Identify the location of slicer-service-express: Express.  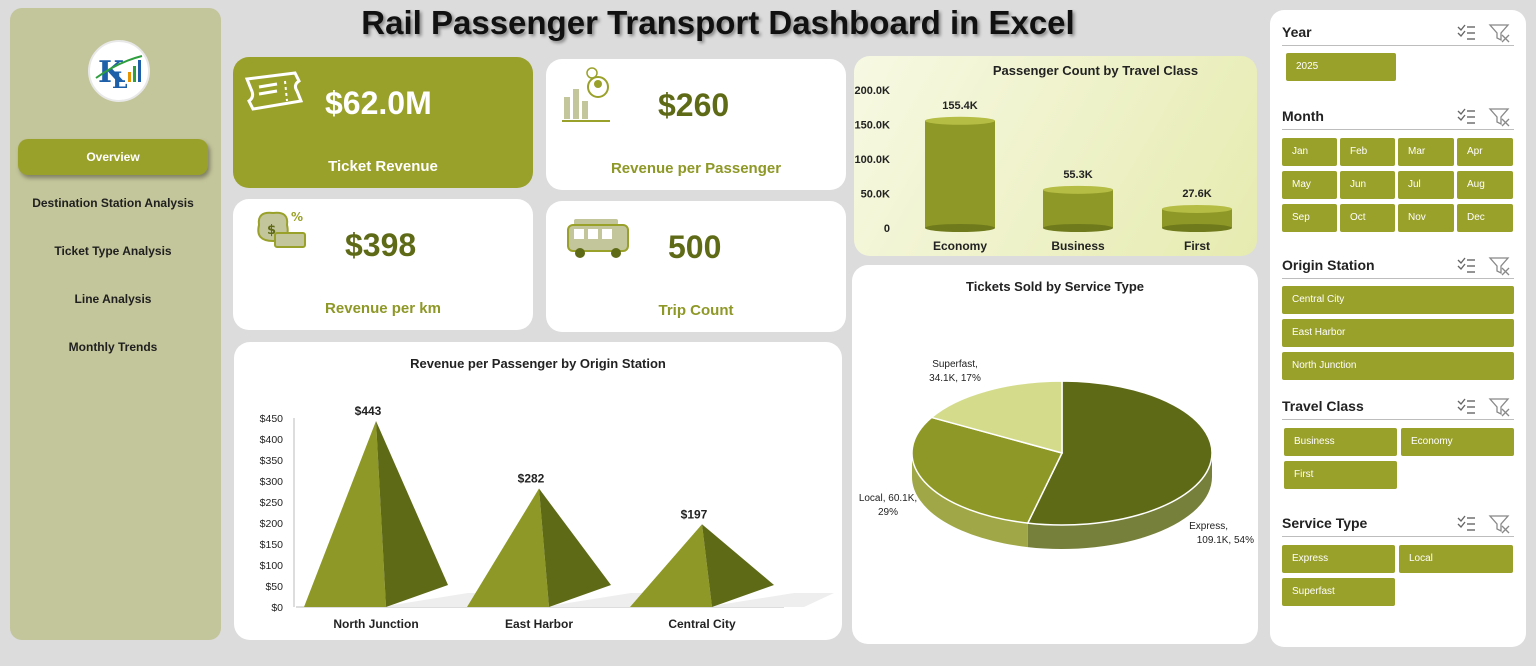
(1338, 559).